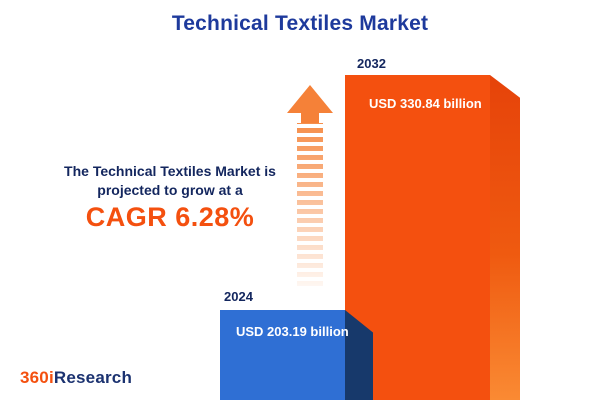  I want to click on description-line-1: The Technical Textiles Market is, so click(170, 171).